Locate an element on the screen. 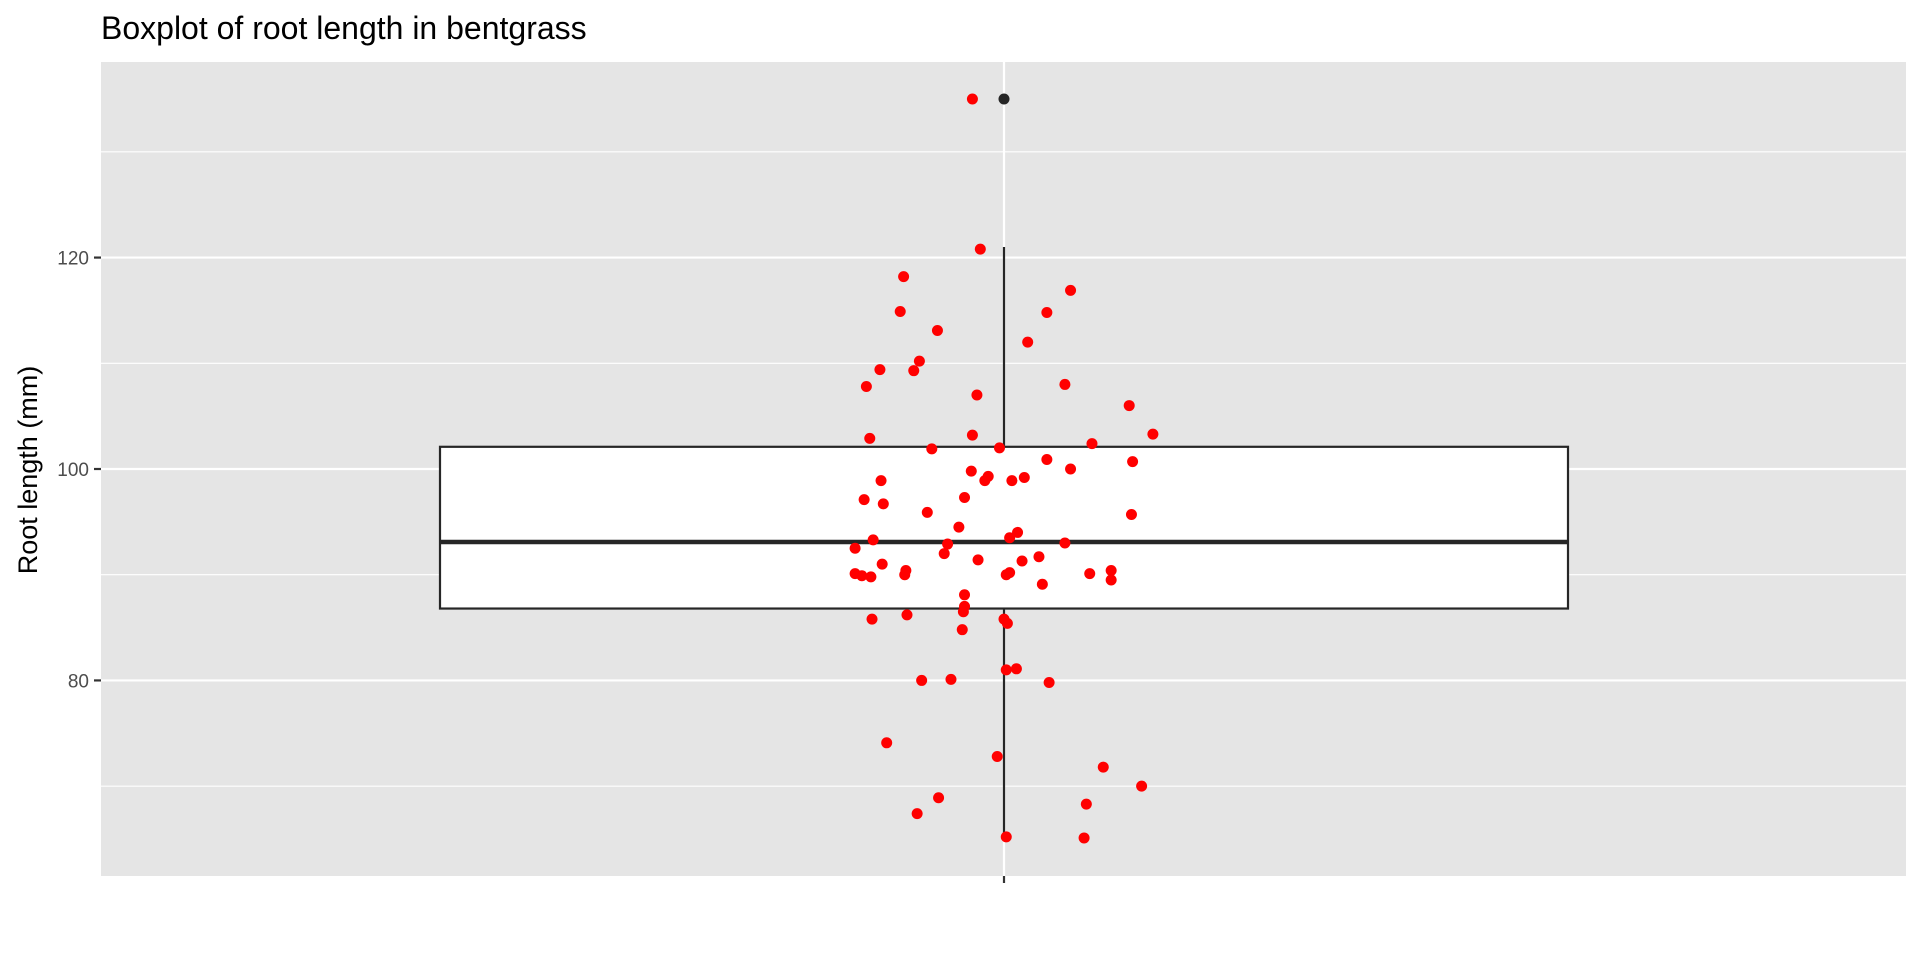 The image size is (1920, 960). jitter-points is located at coordinates (1004, 468).